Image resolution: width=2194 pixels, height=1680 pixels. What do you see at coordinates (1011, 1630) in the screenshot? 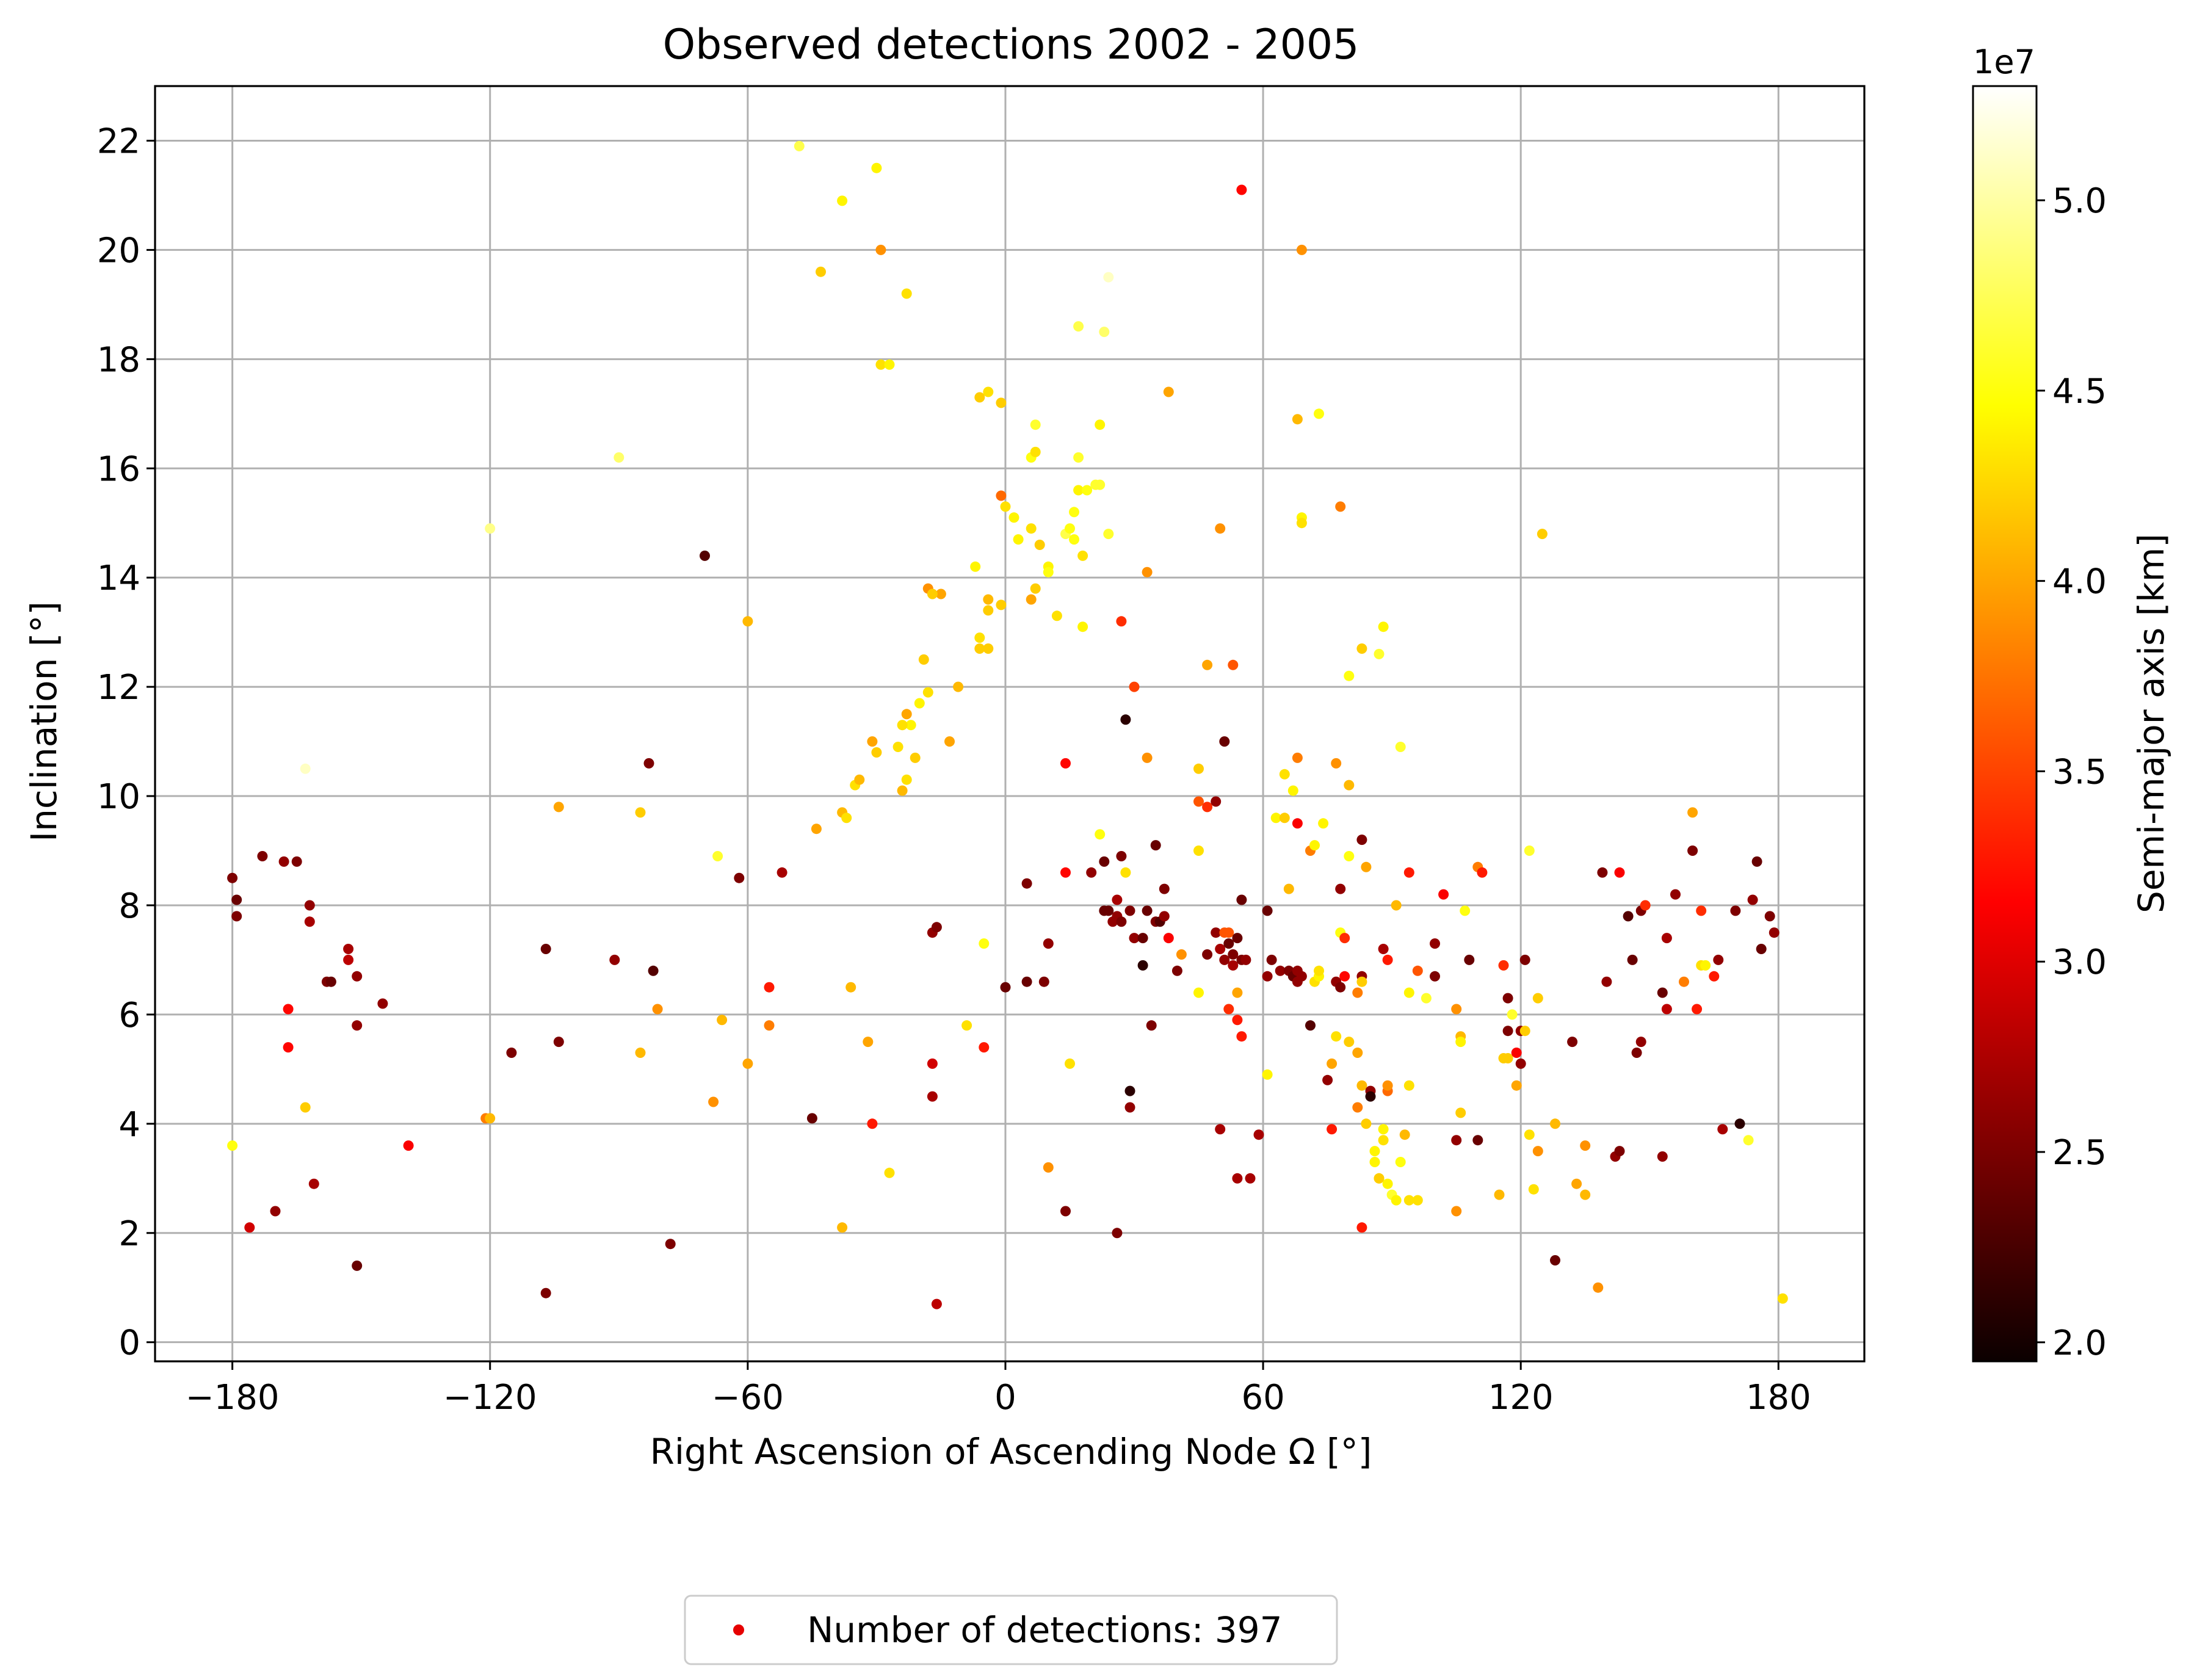
I see `legend: Number of detections: 397` at bounding box center [1011, 1630].